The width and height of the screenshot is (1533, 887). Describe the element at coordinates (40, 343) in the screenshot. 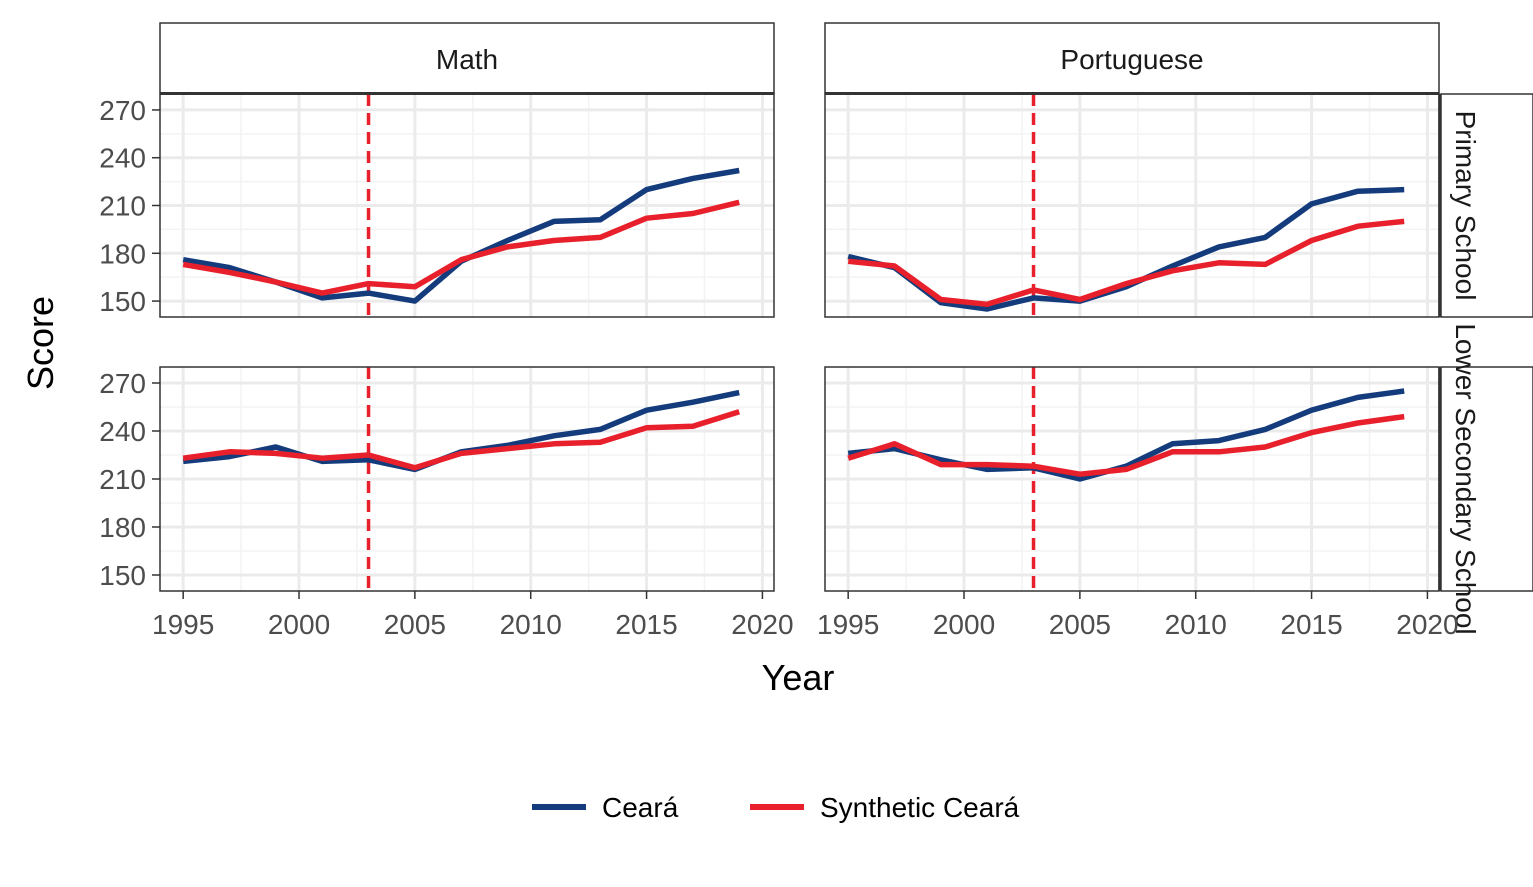

I see `y-axis-title: Score` at that location.